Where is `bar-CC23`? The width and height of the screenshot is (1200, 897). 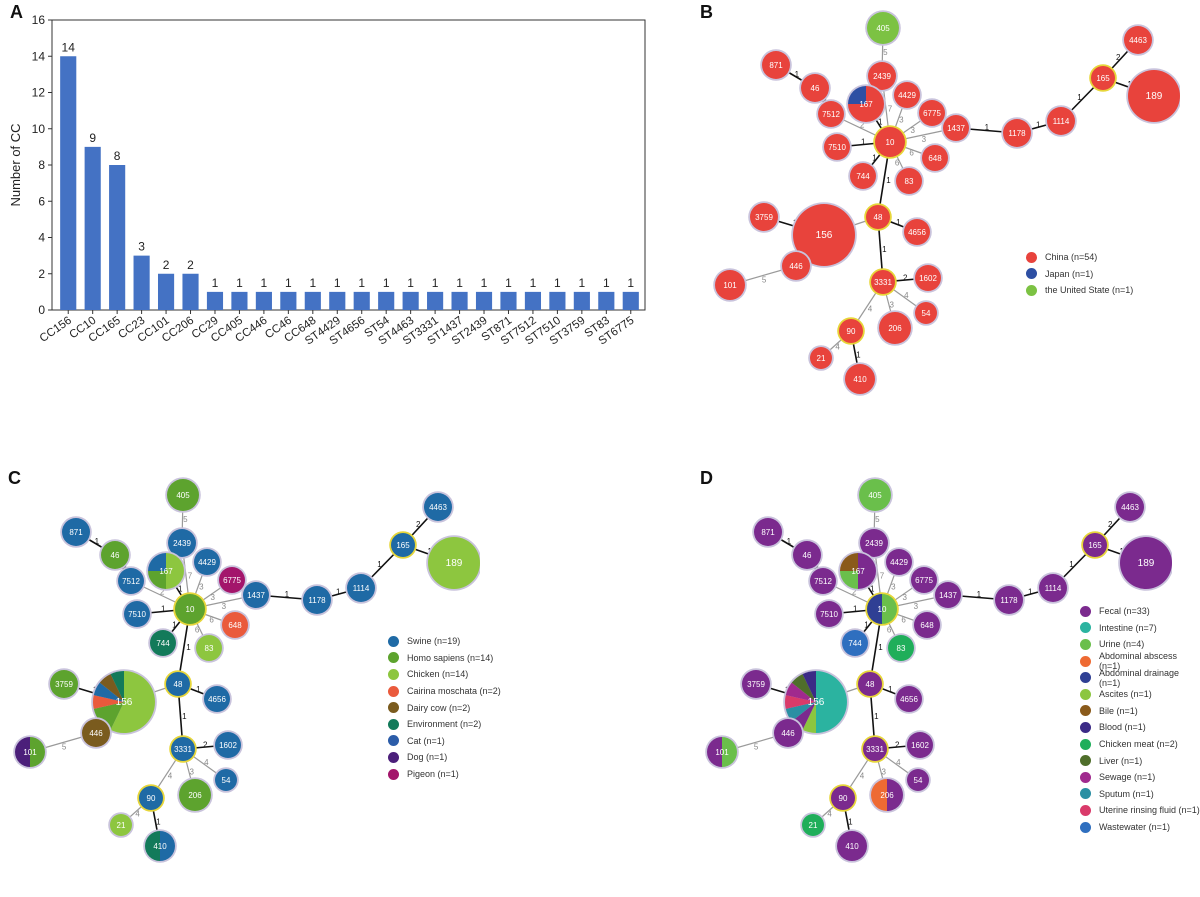
bar-CC23 is located at coordinates (141, 282).